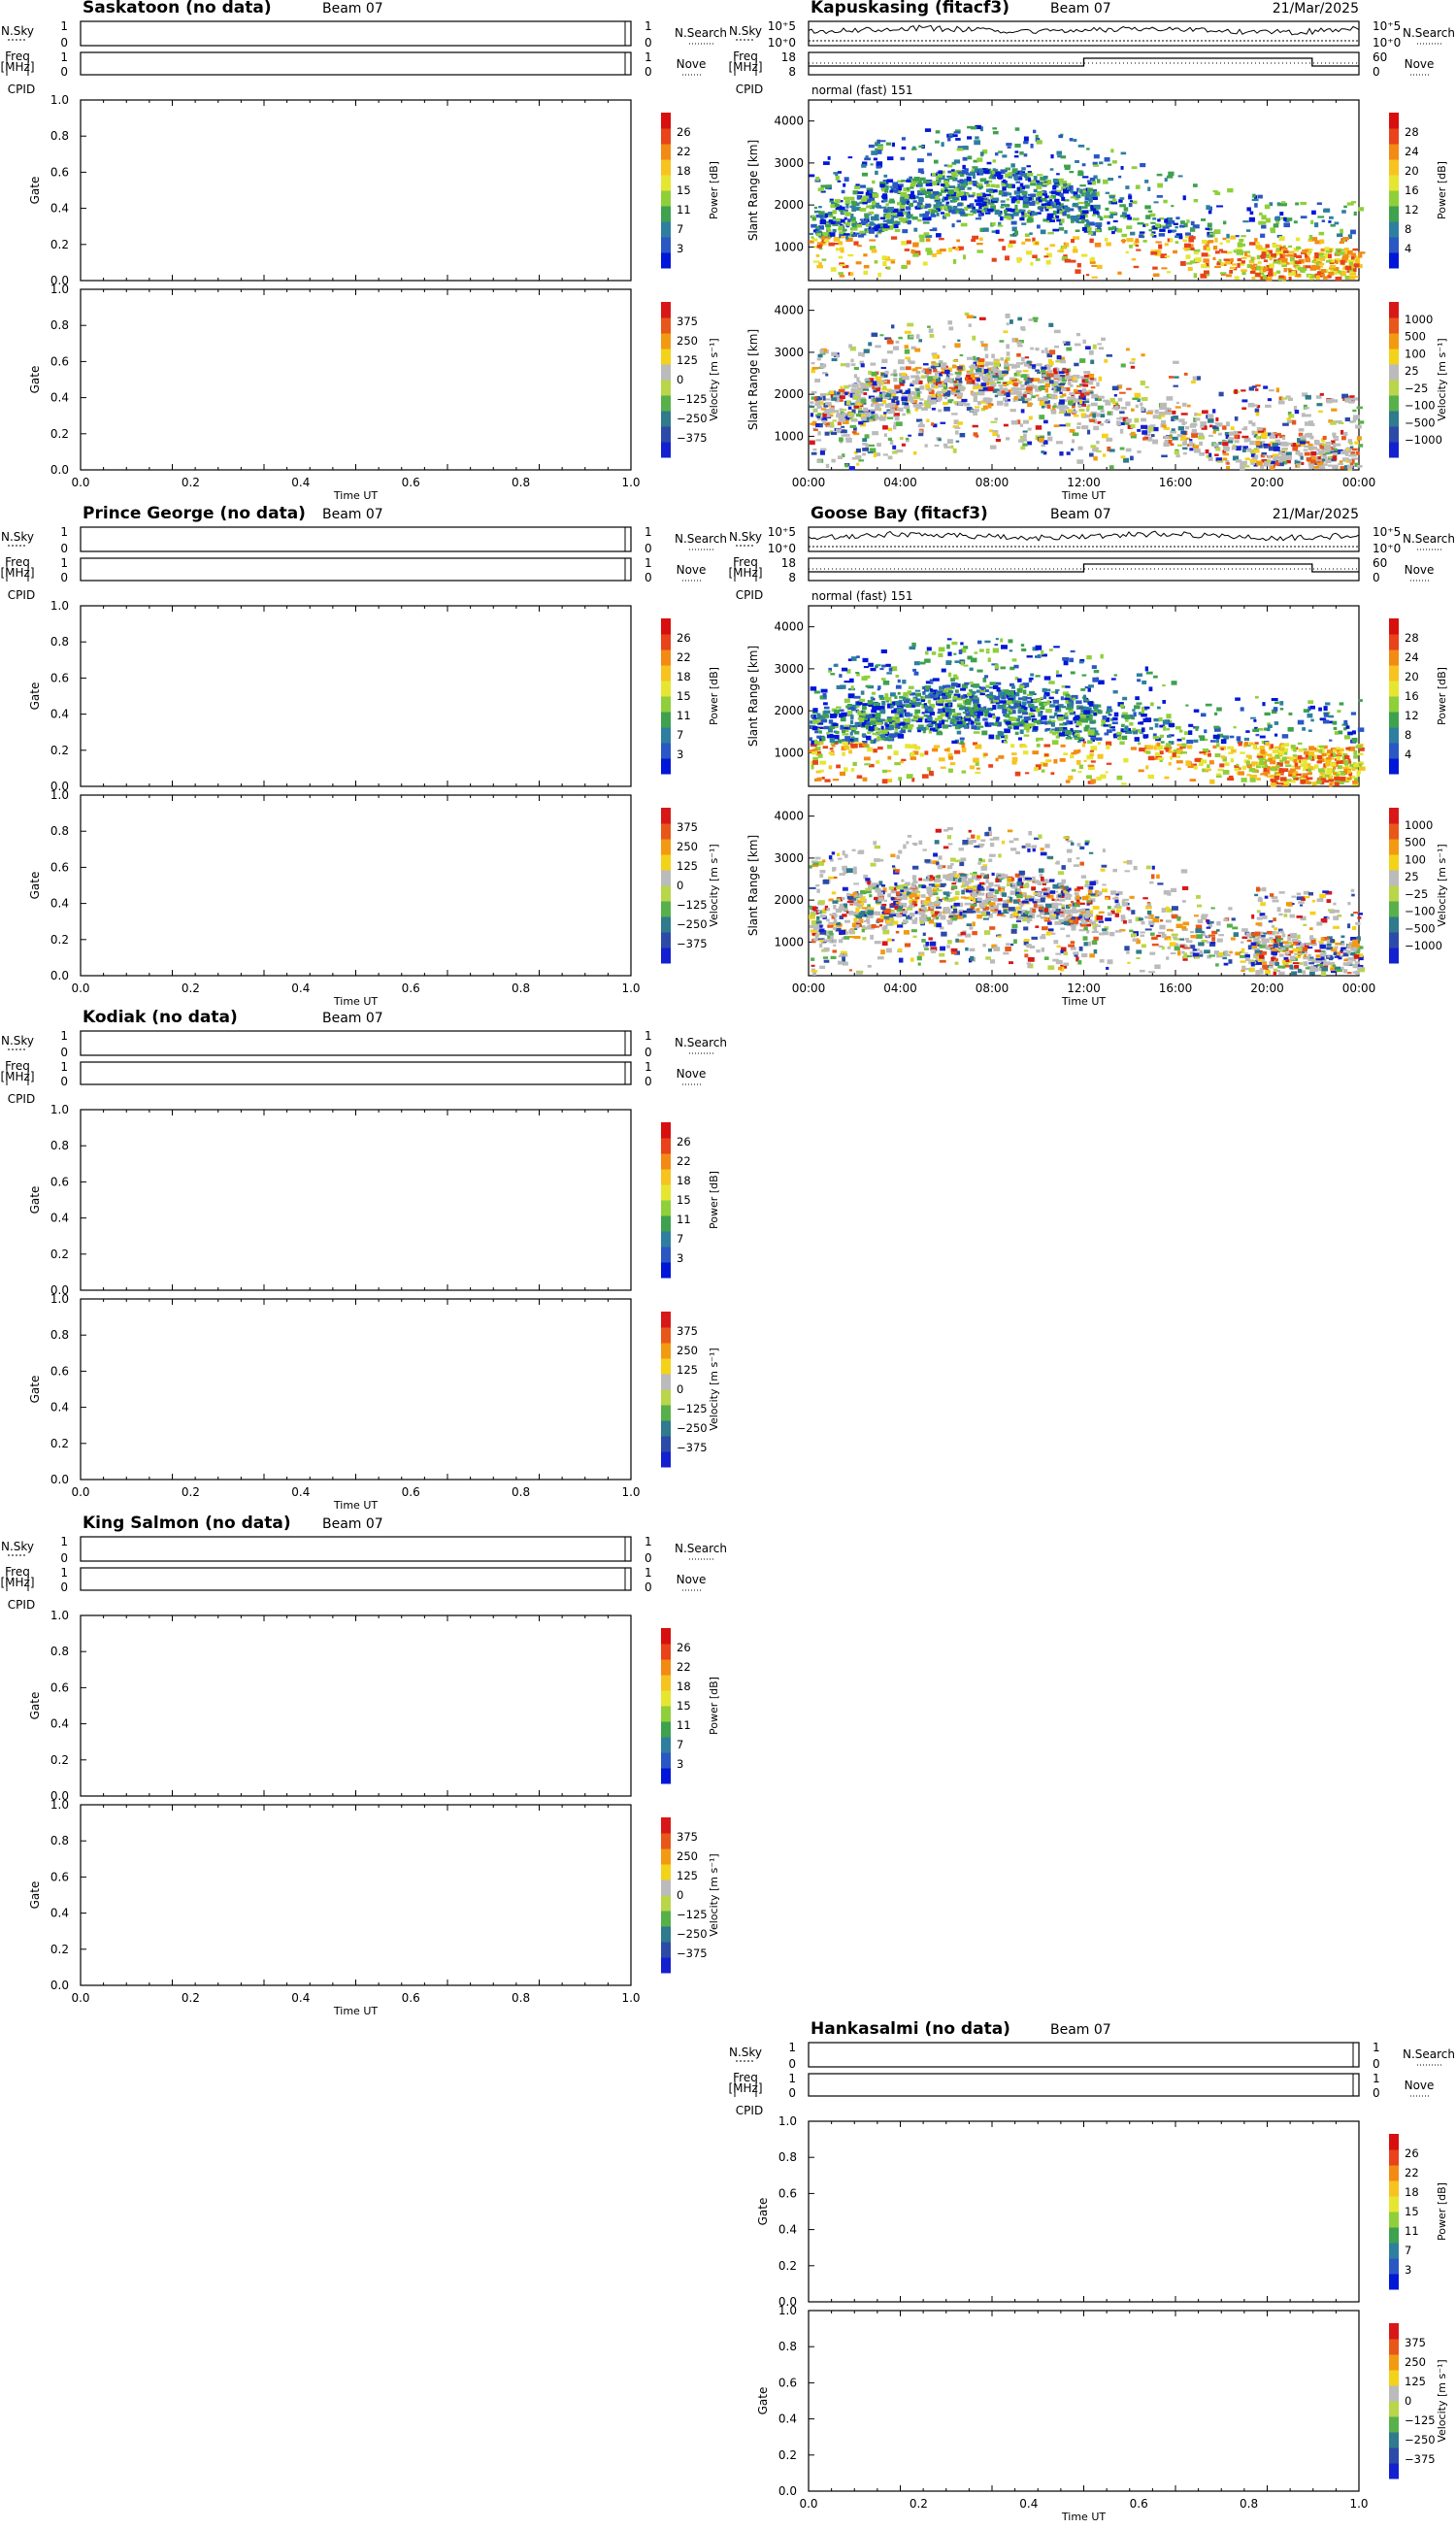  Describe the element at coordinates (1394, 720) in the screenshot. I see `power-colorbar-segment` at that location.